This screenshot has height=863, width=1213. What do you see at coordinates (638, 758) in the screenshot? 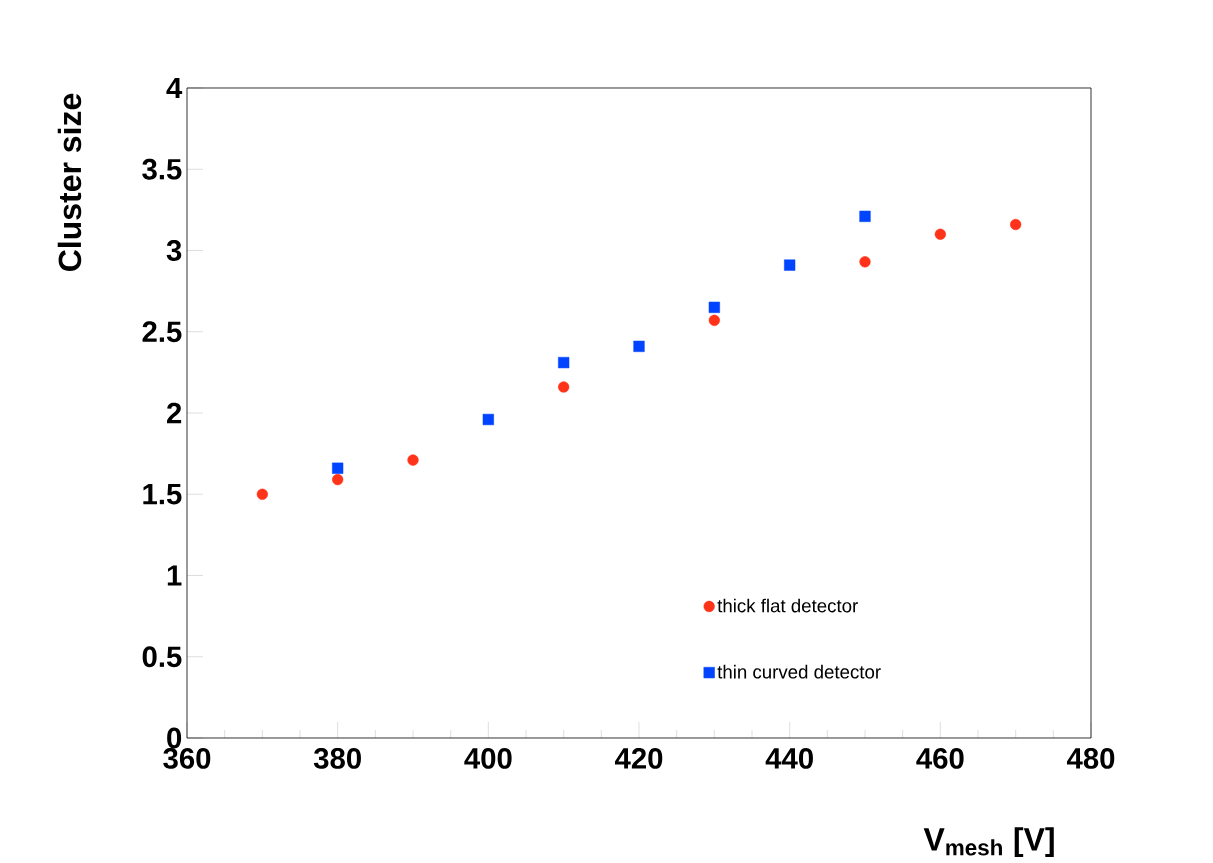
I see `x-tick-label: 420` at bounding box center [638, 758].